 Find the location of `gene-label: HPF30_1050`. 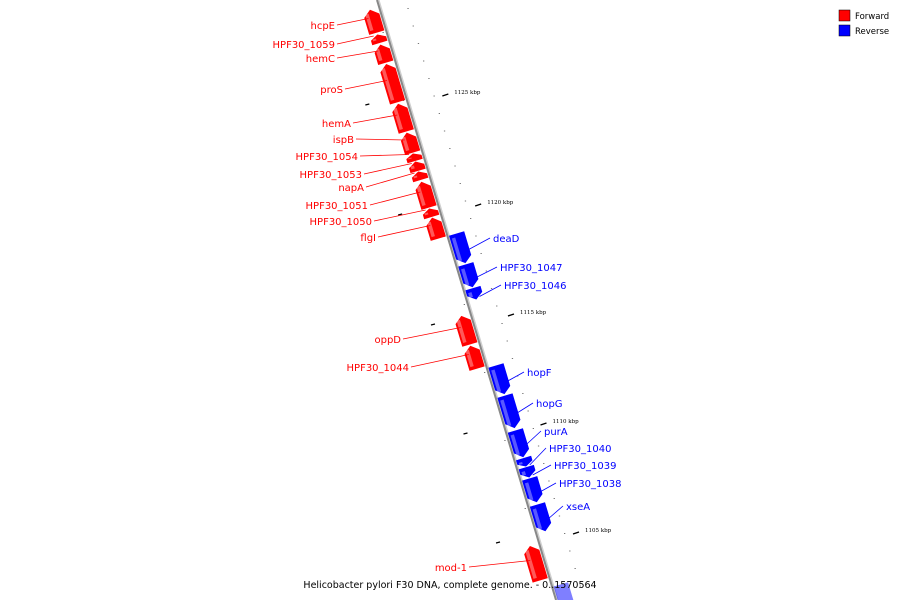

gene-label: HPF30_1050 is located at coordinates (341, 222).